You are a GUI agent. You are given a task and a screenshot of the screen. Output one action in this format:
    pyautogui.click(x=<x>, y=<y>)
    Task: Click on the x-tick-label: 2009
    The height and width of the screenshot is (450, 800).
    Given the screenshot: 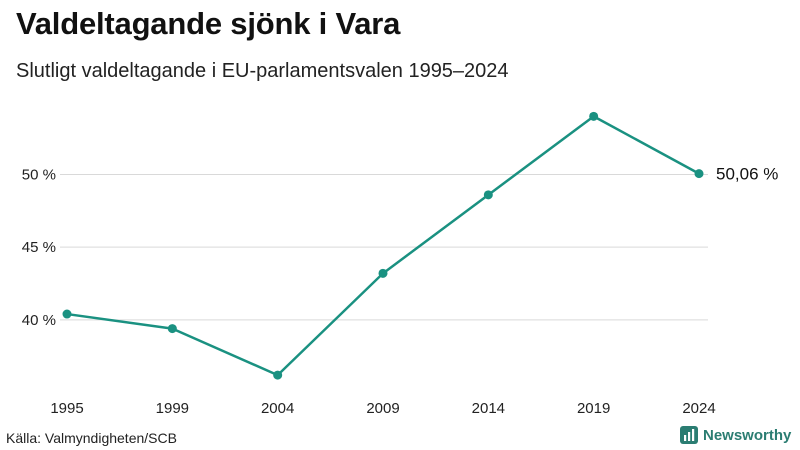 What is the action you would take?
    pyautogui.click(x=382, y=408)
    